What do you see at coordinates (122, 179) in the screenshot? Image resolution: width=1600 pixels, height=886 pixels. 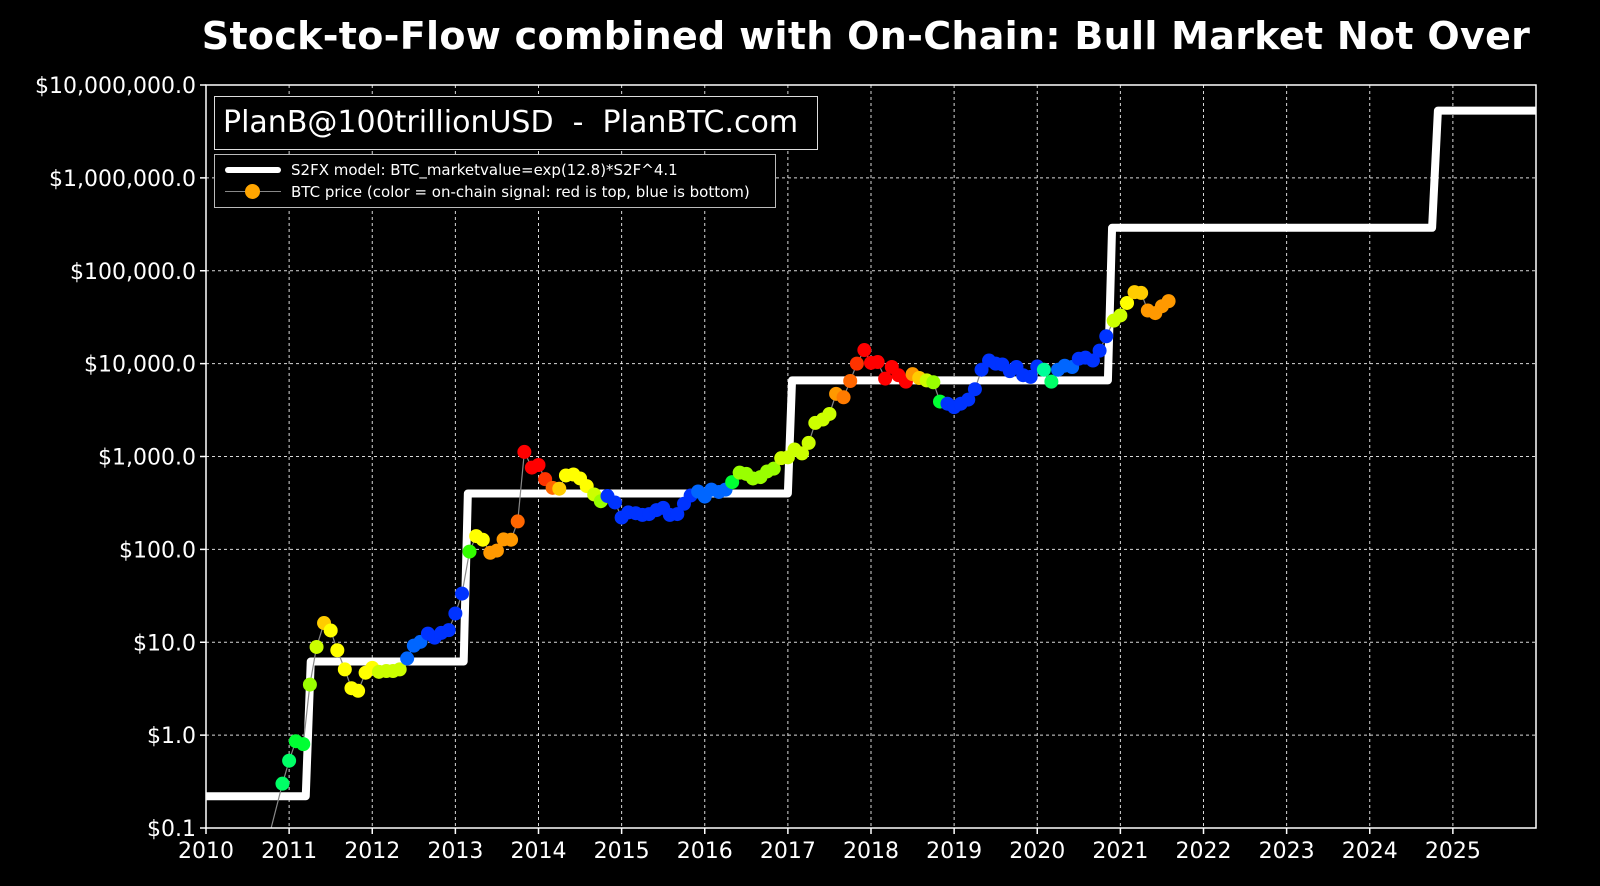 I see `y-tick-label: $1,000,000.0` at bounding box center [122, 179].